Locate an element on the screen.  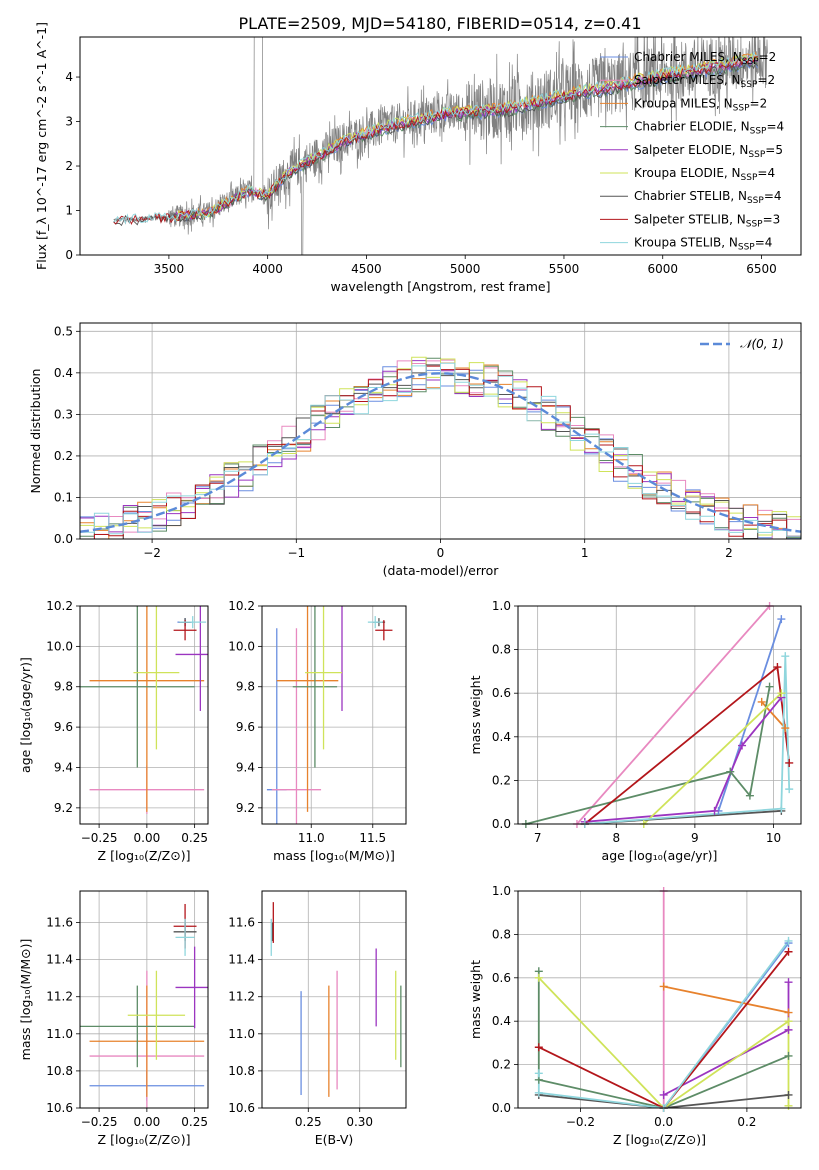
x-tick-label: −0.25 is located at coordinates (99, 1122).